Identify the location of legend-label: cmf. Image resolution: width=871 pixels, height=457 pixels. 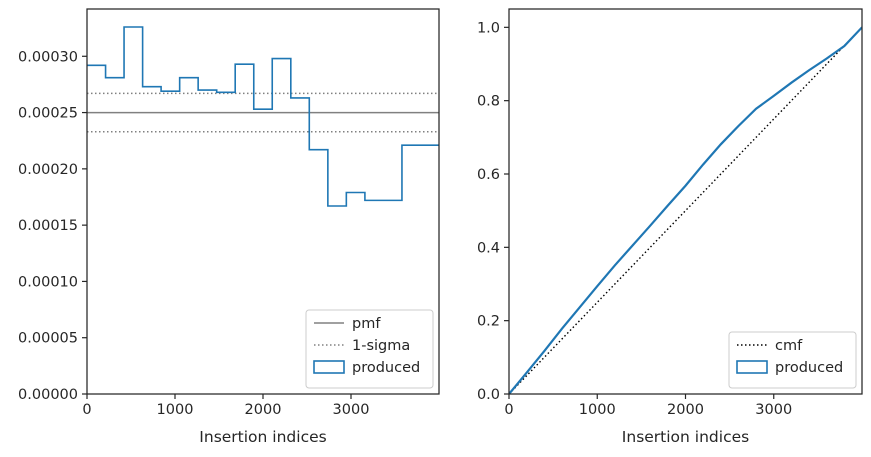
(789, 346).